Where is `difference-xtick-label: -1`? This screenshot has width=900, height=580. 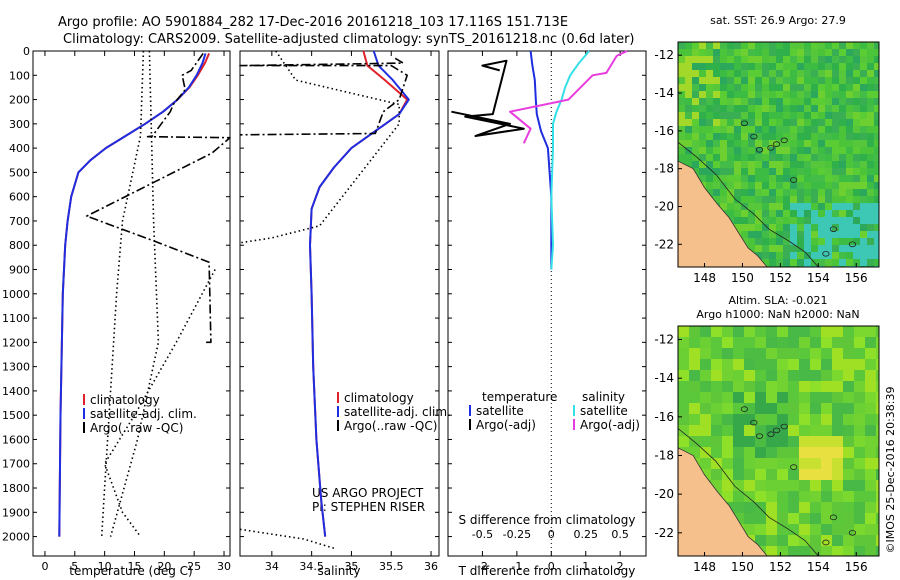
difference-xtick-label: -1 is located at coordinates (516, 566).